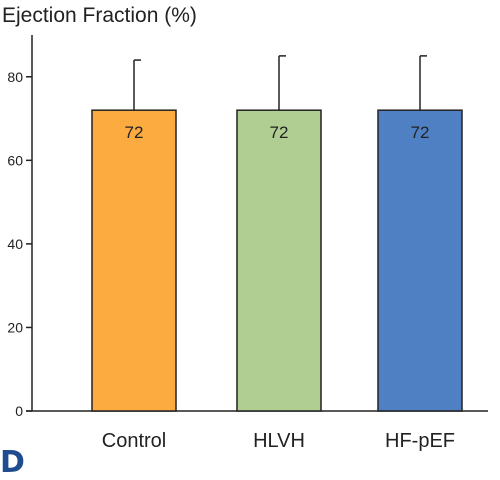  I want to click on x-axis: Control HLVH HF-pEF, so click(257, 431).